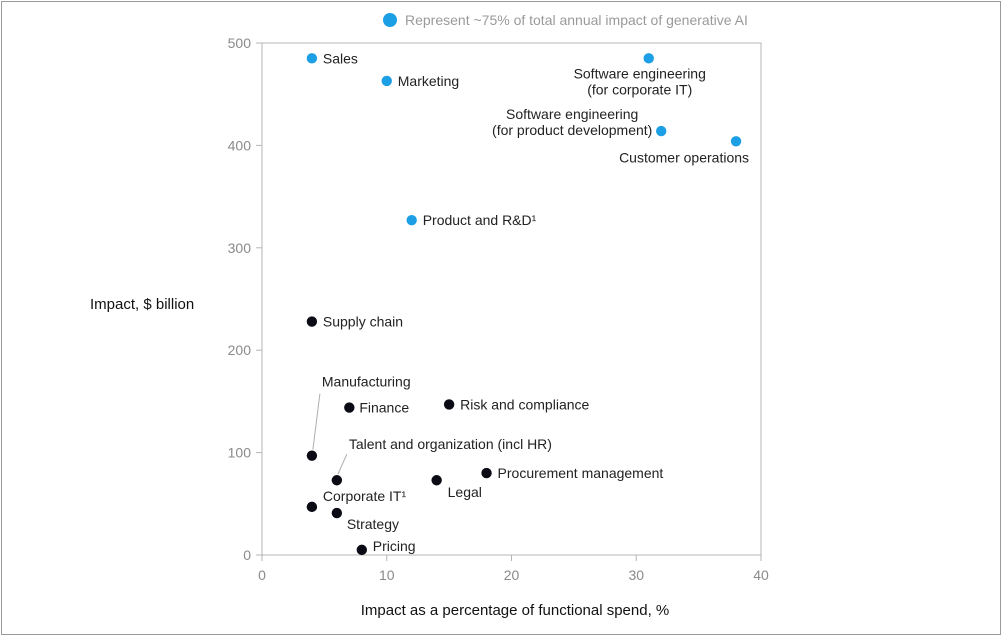  Describe the element at coordinates (394, 546) in the screenshot. I see `point-label: Pricing` at that location.